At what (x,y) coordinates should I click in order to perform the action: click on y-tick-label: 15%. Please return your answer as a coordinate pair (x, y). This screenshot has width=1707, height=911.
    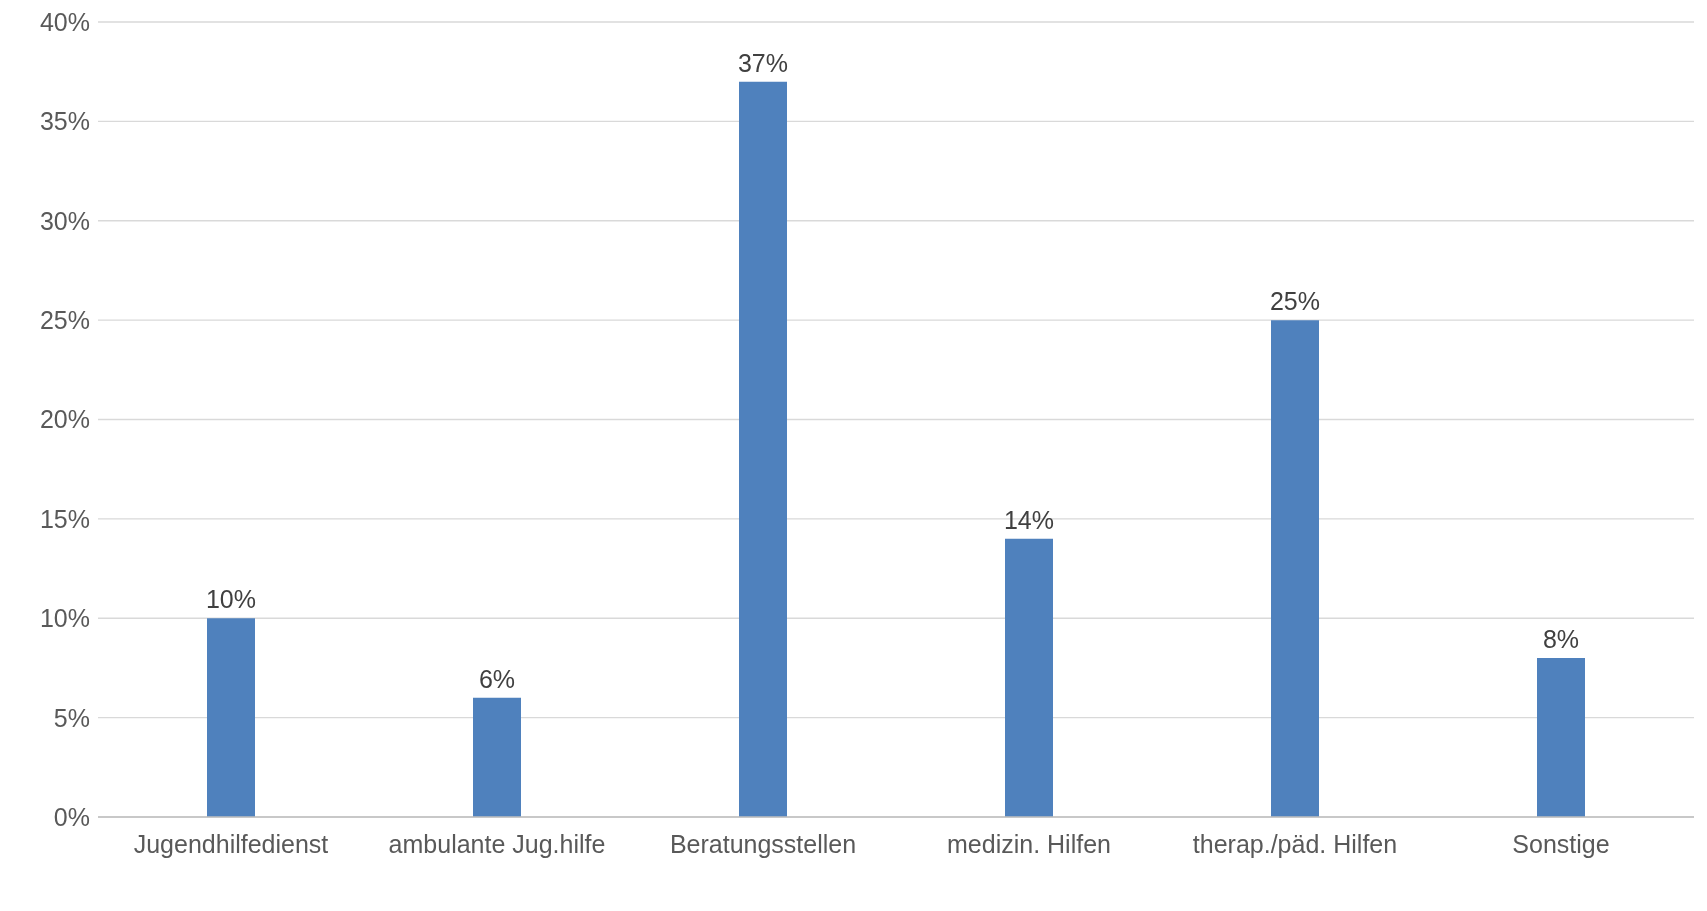
    Looking at the image, I should click on (64, 518).